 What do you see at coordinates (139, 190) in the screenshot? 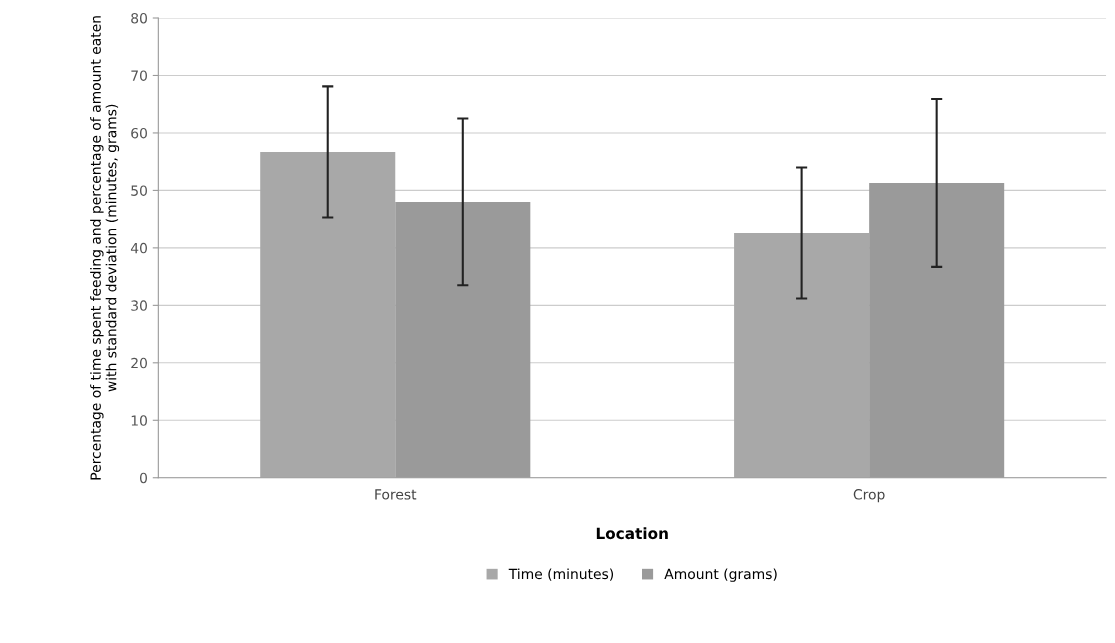
I see `y-tick-label: 50` at bounding box center [139, 190].